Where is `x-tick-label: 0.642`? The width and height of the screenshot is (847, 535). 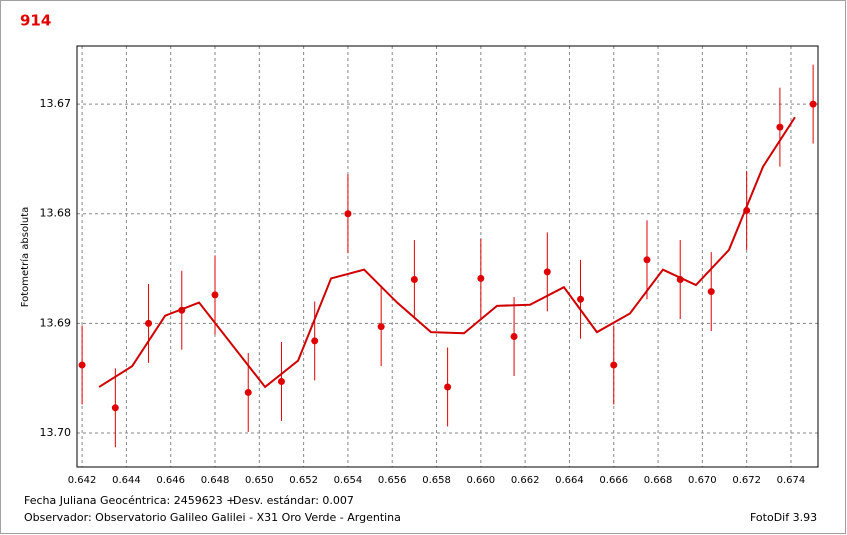 x-tick-label: 0.642 is located at coordinates (82, 480).